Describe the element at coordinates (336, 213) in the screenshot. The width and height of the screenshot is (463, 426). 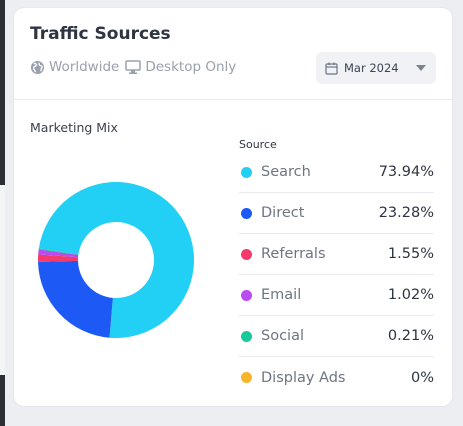
I see `legend-row: Direct 23.28%` at that location.